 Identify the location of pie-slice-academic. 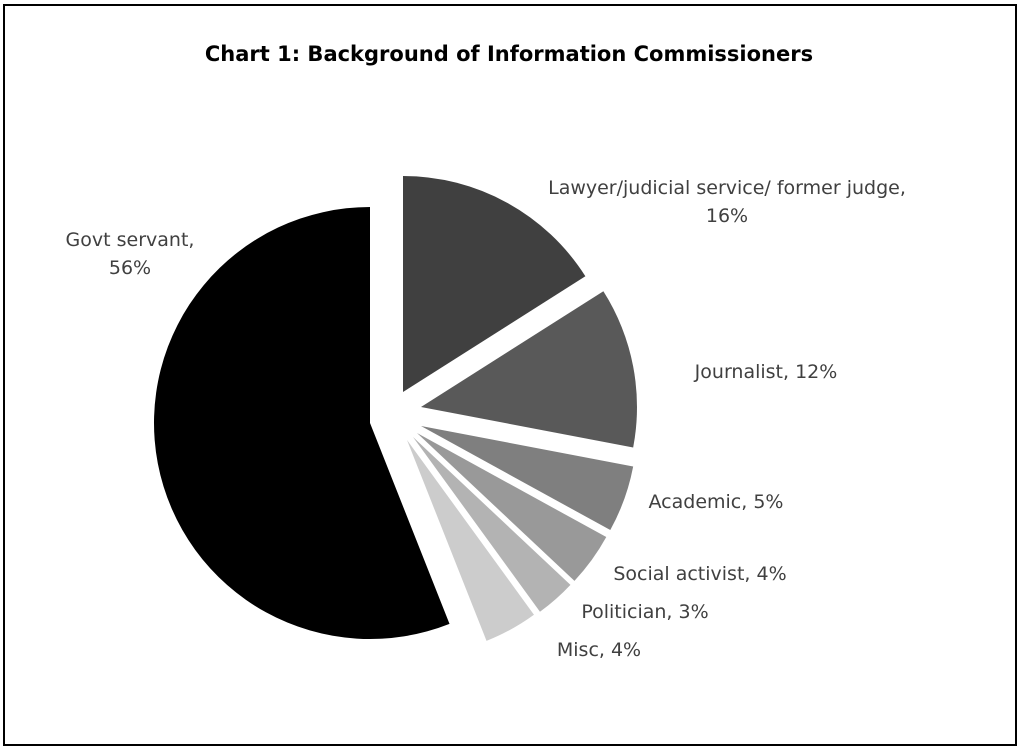
(527, 478).